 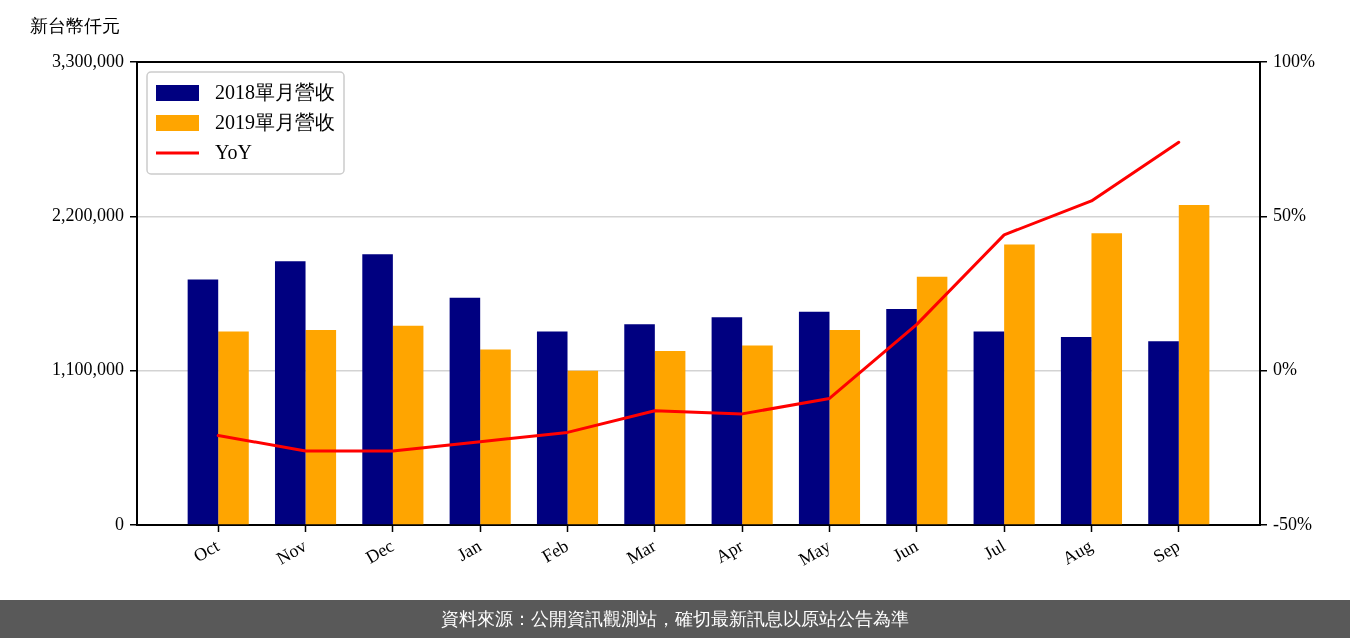 I want to click on y2-tick-label: 0%, so click(x=1285, y=369).